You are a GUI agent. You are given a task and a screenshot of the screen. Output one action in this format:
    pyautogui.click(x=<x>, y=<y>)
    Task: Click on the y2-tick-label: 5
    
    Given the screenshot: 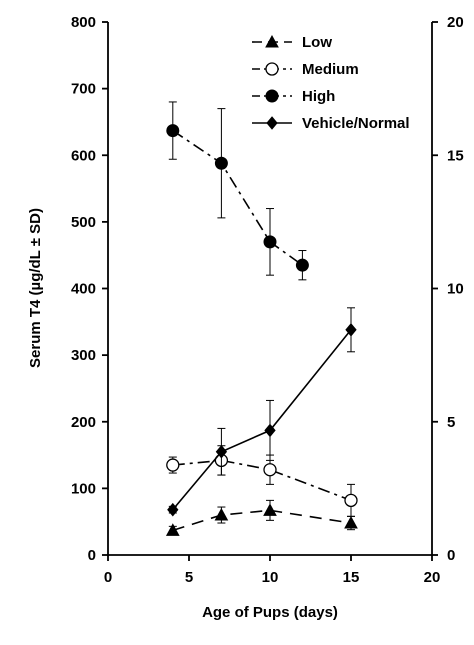 What is the action you would take?
    pyautogui.click(x=451, y=422)
    